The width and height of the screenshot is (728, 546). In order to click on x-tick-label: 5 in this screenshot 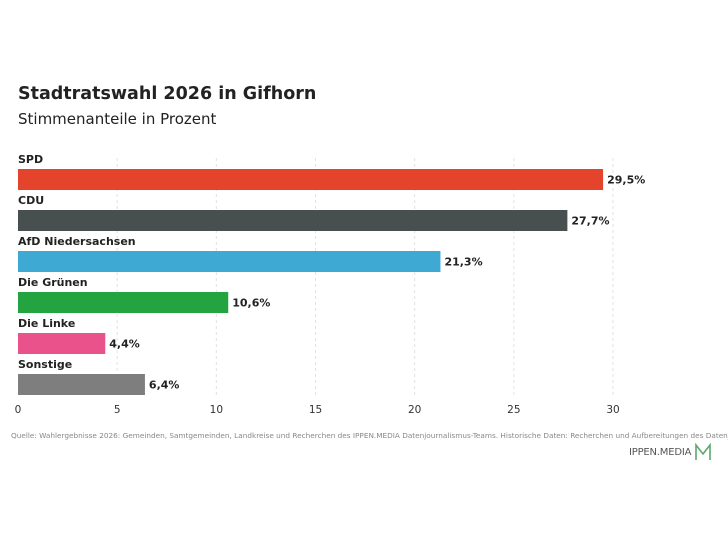, I will do `click(117, 410)`.